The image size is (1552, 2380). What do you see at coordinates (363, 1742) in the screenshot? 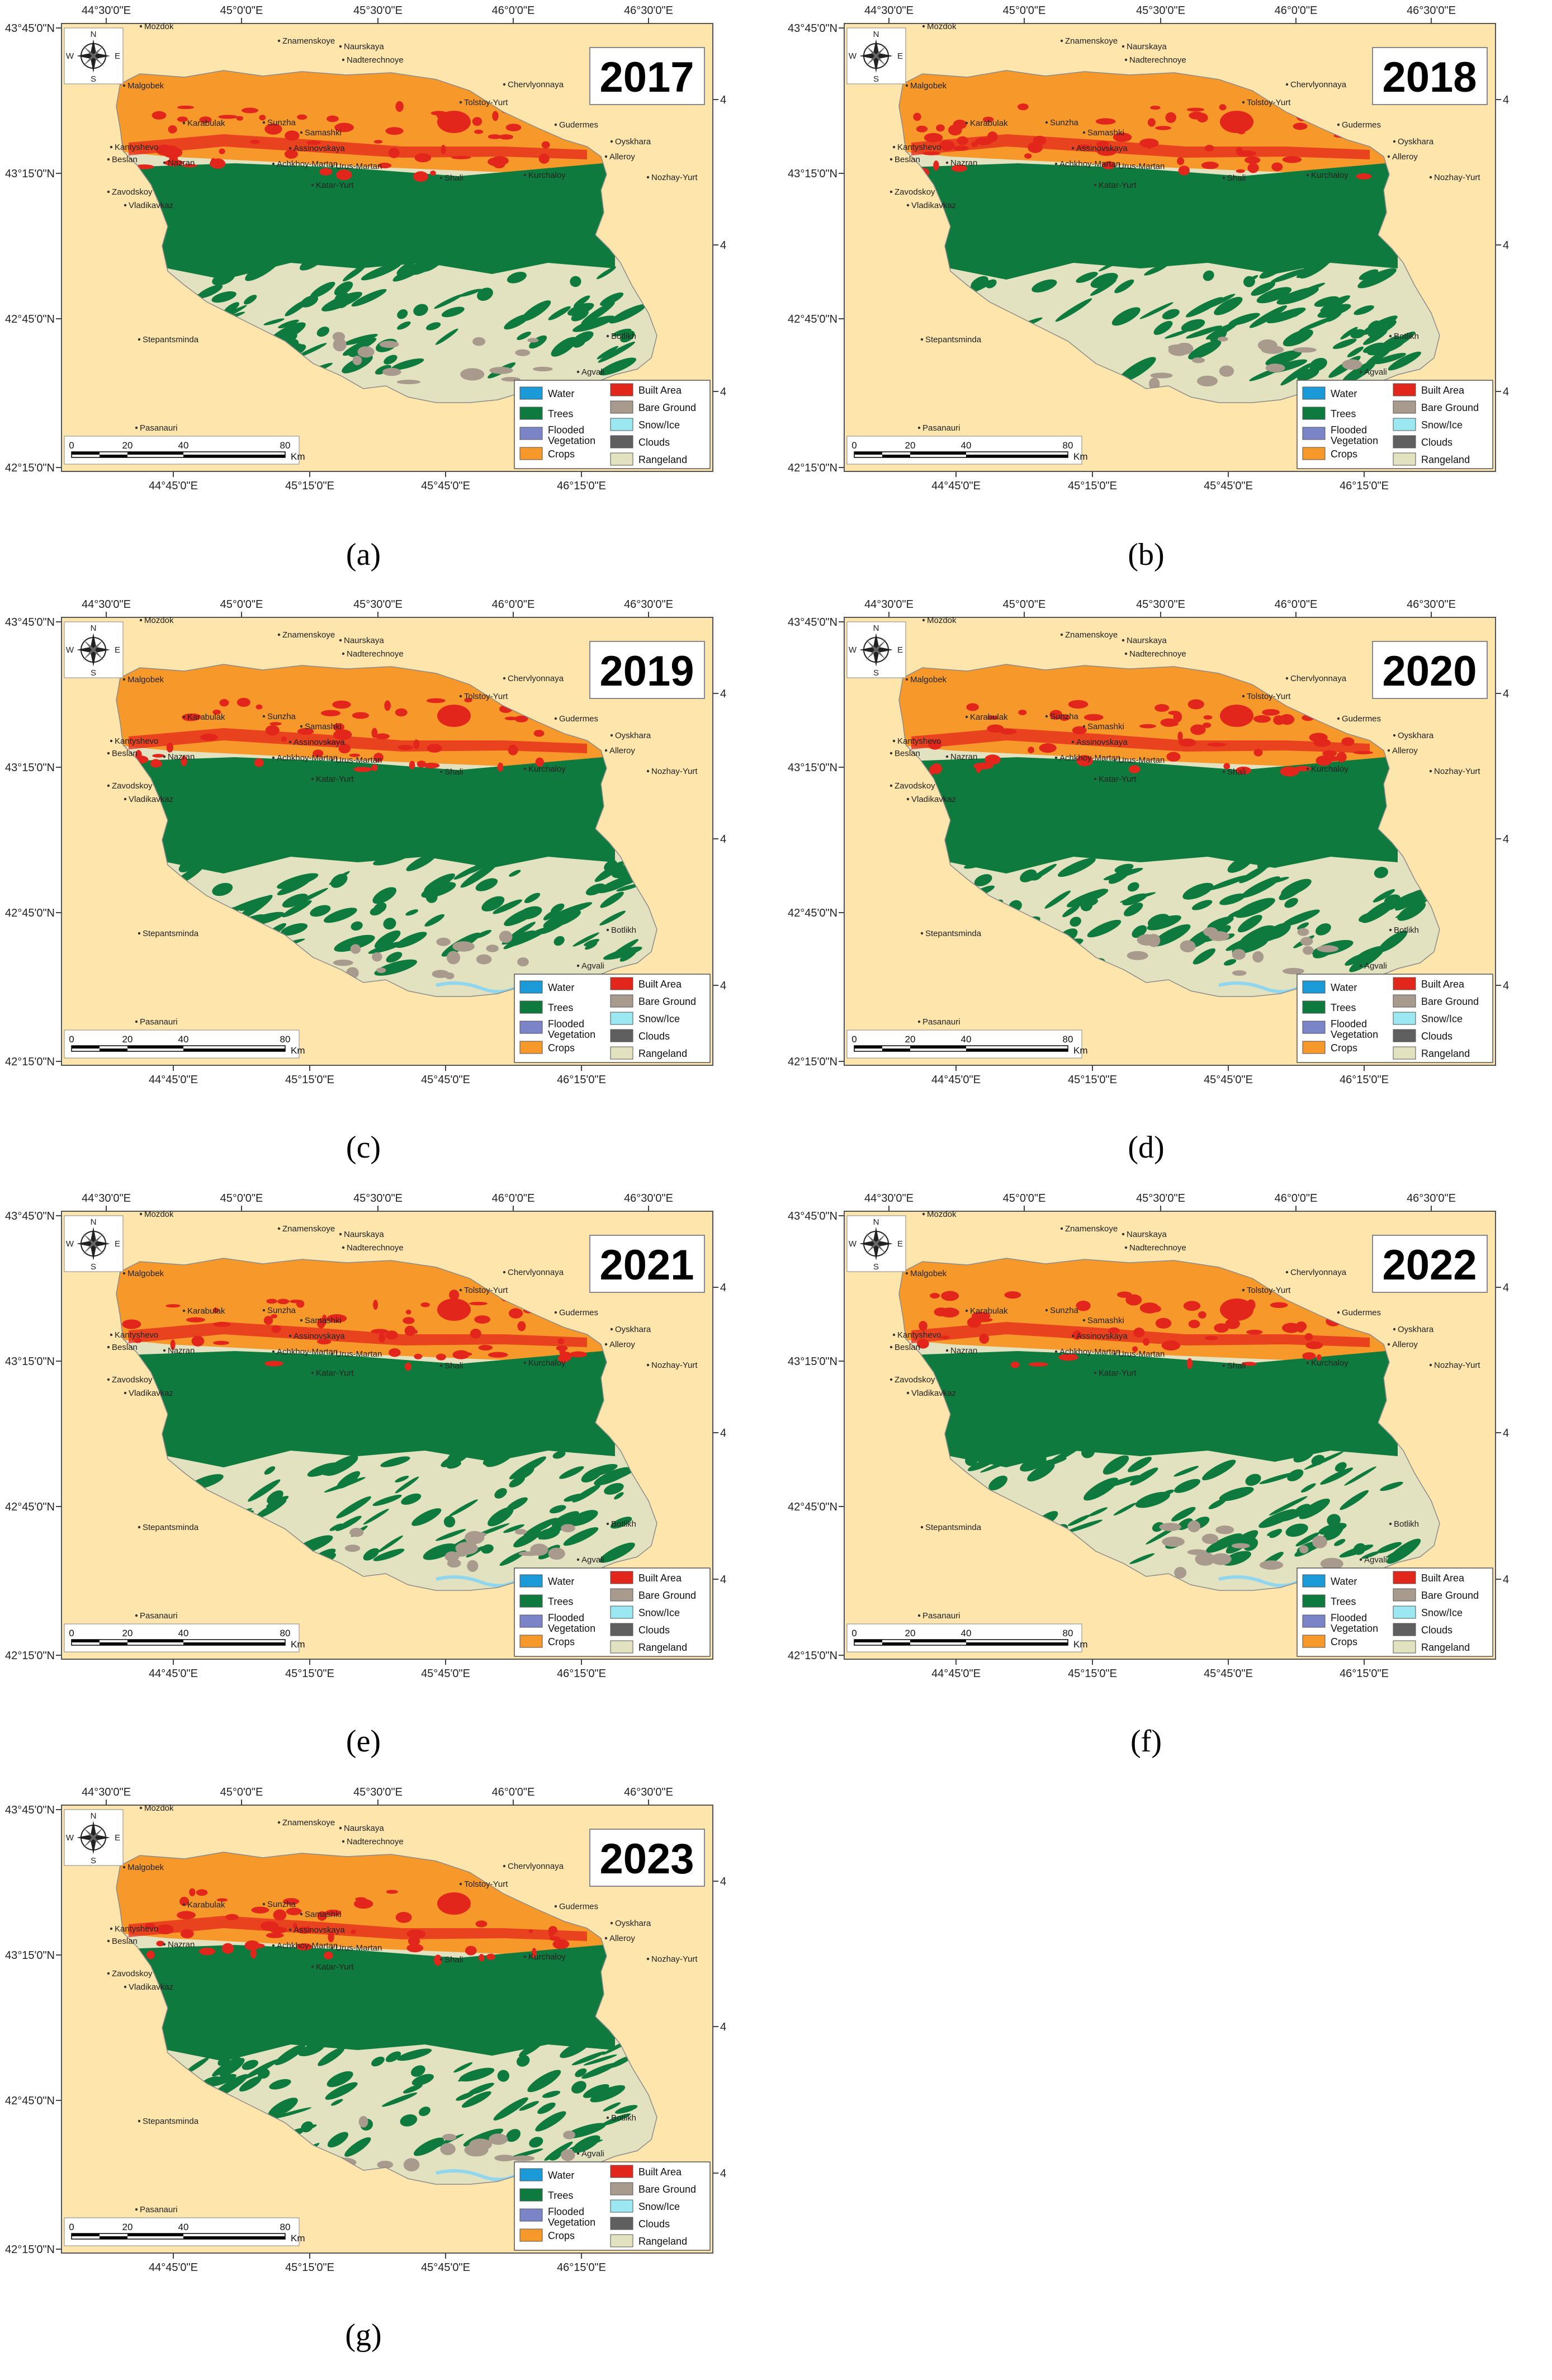
I see `panel-caption: (e)` at bounding box center [363, 1742].